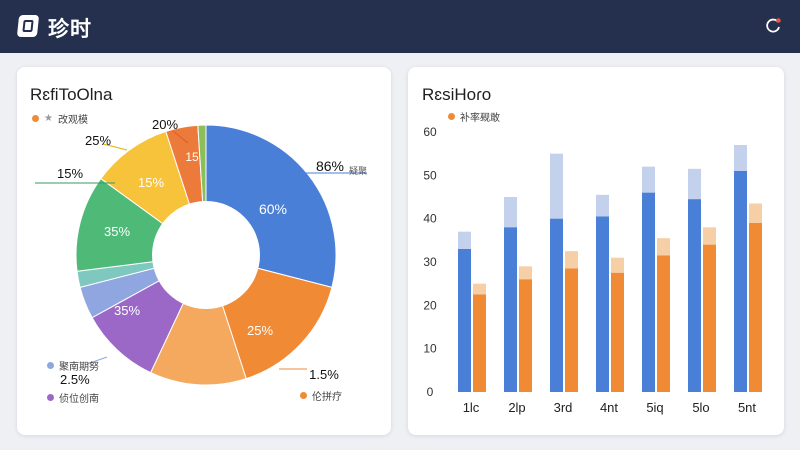 The height and width of the screenshot is (450, 800). What do you see at coordinates (70, 173) in the screenshot?
I see `callout-15: 15%` at bounding box center [70, 173].